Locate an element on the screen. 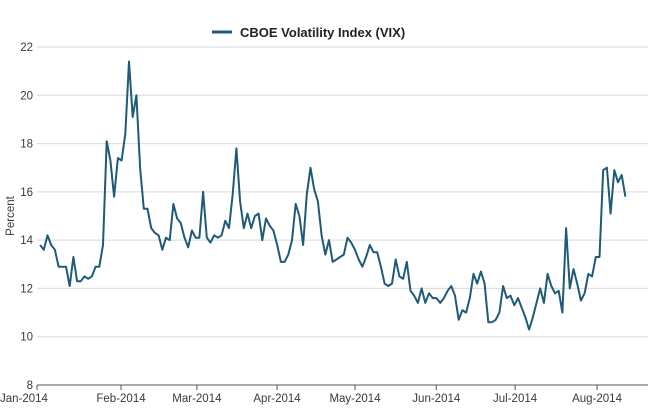 This screenshot has height=408, width=650. legend-label: CBOE Volatility Index (VIX) is located at coordinates (322, 32).